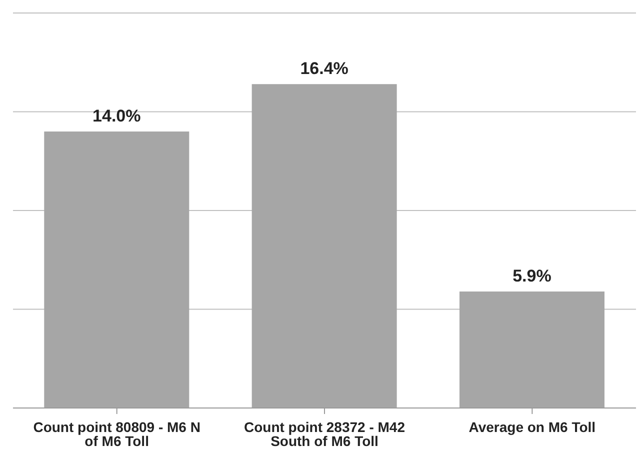 The image size is (644, 474). Describe the element at coordinates (325, 433) in the screenshot. I see `x-tick-label: Count point 28372 - M42 South of M6 Toll` at that location.